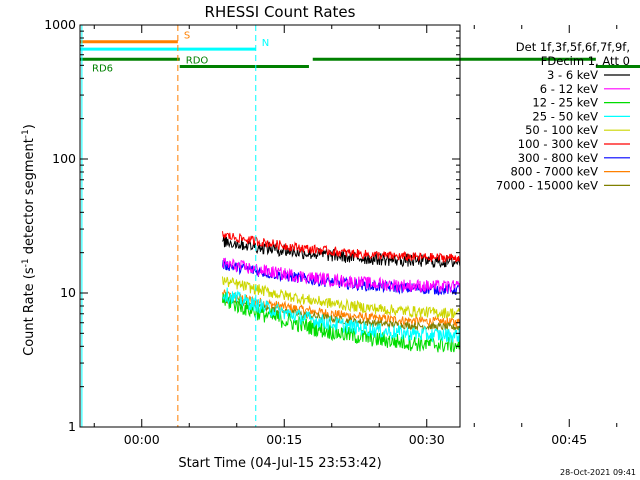  Describe the element at coordinates (558, 158) in the screenshot. I see `legend-label: 300 - 800 keV` at that location.